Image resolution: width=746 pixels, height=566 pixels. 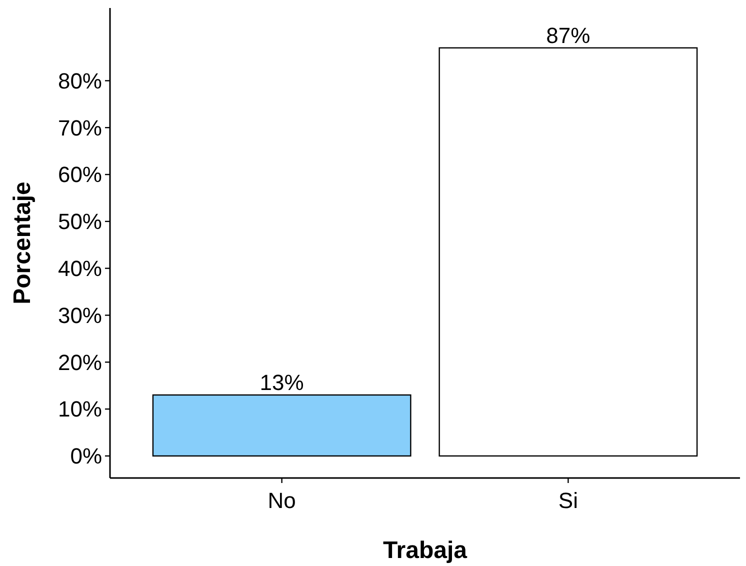 I want to click on y-tick-label: 70%, so click(x=80, y=127).